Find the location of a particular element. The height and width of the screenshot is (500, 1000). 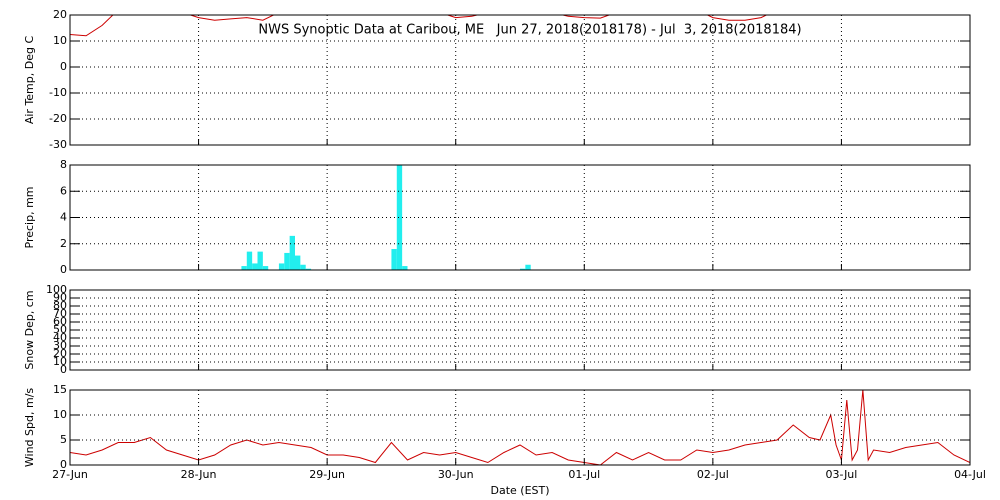

x-tick-label: 27-Jun is located at coordinates (70, 474).